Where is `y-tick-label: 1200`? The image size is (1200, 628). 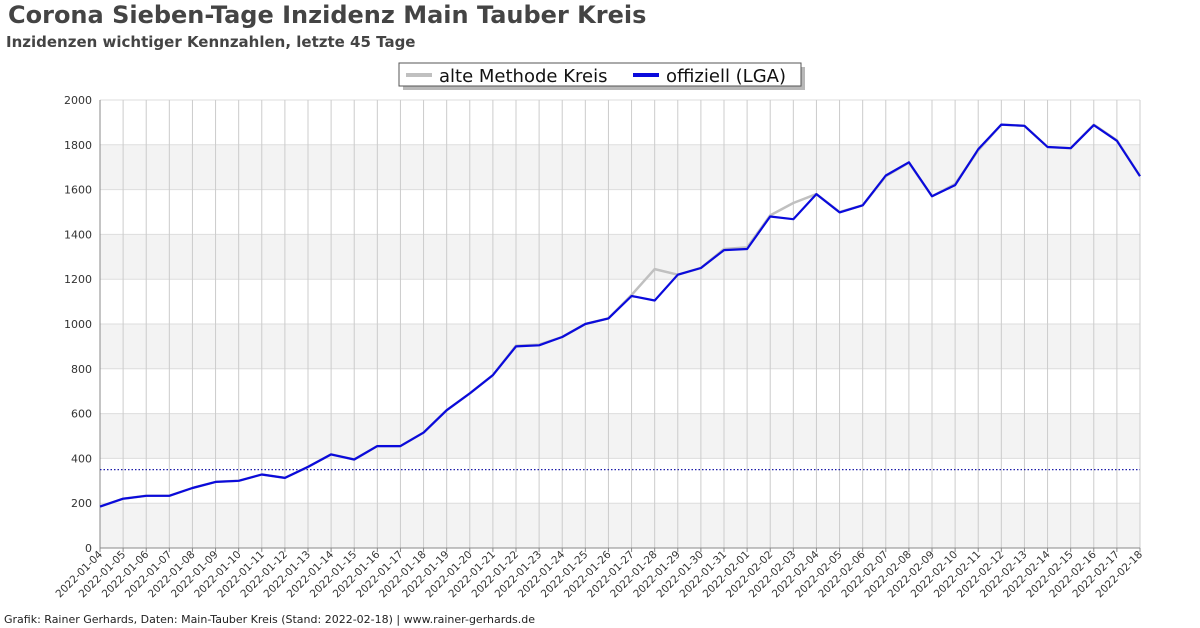 y-tick-label: 1200 is located at coordinates (78, 279).